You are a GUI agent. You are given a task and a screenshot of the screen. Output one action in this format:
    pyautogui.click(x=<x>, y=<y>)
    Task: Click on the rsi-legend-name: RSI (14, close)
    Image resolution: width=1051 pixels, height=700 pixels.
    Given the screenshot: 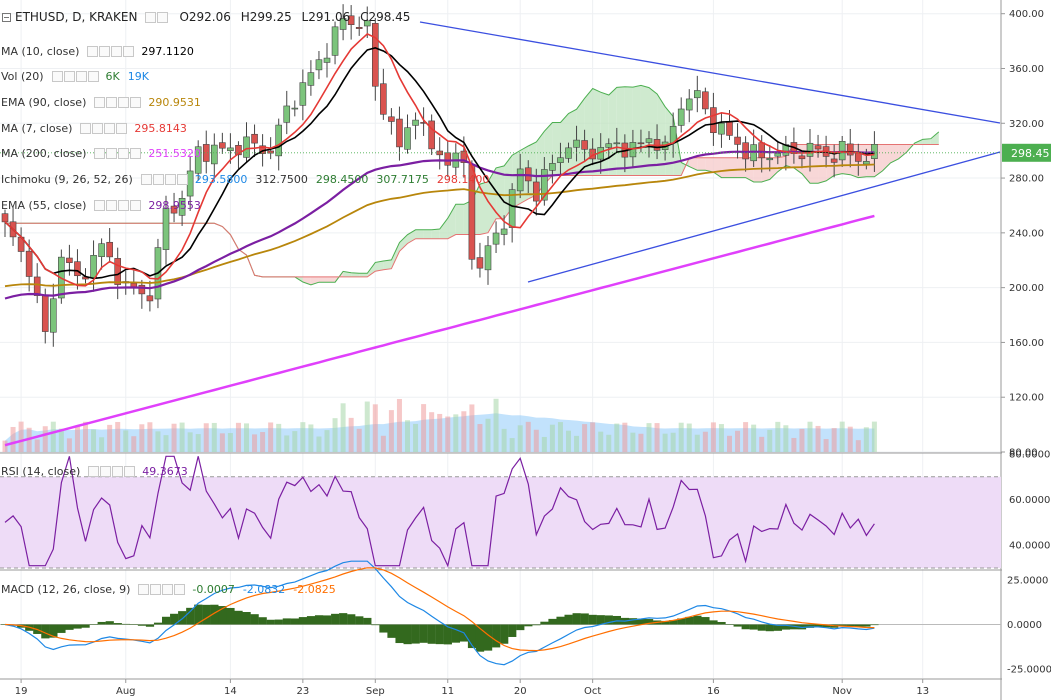 What is the action you would take?
    pyautogui.click(x=41, y=471)
    